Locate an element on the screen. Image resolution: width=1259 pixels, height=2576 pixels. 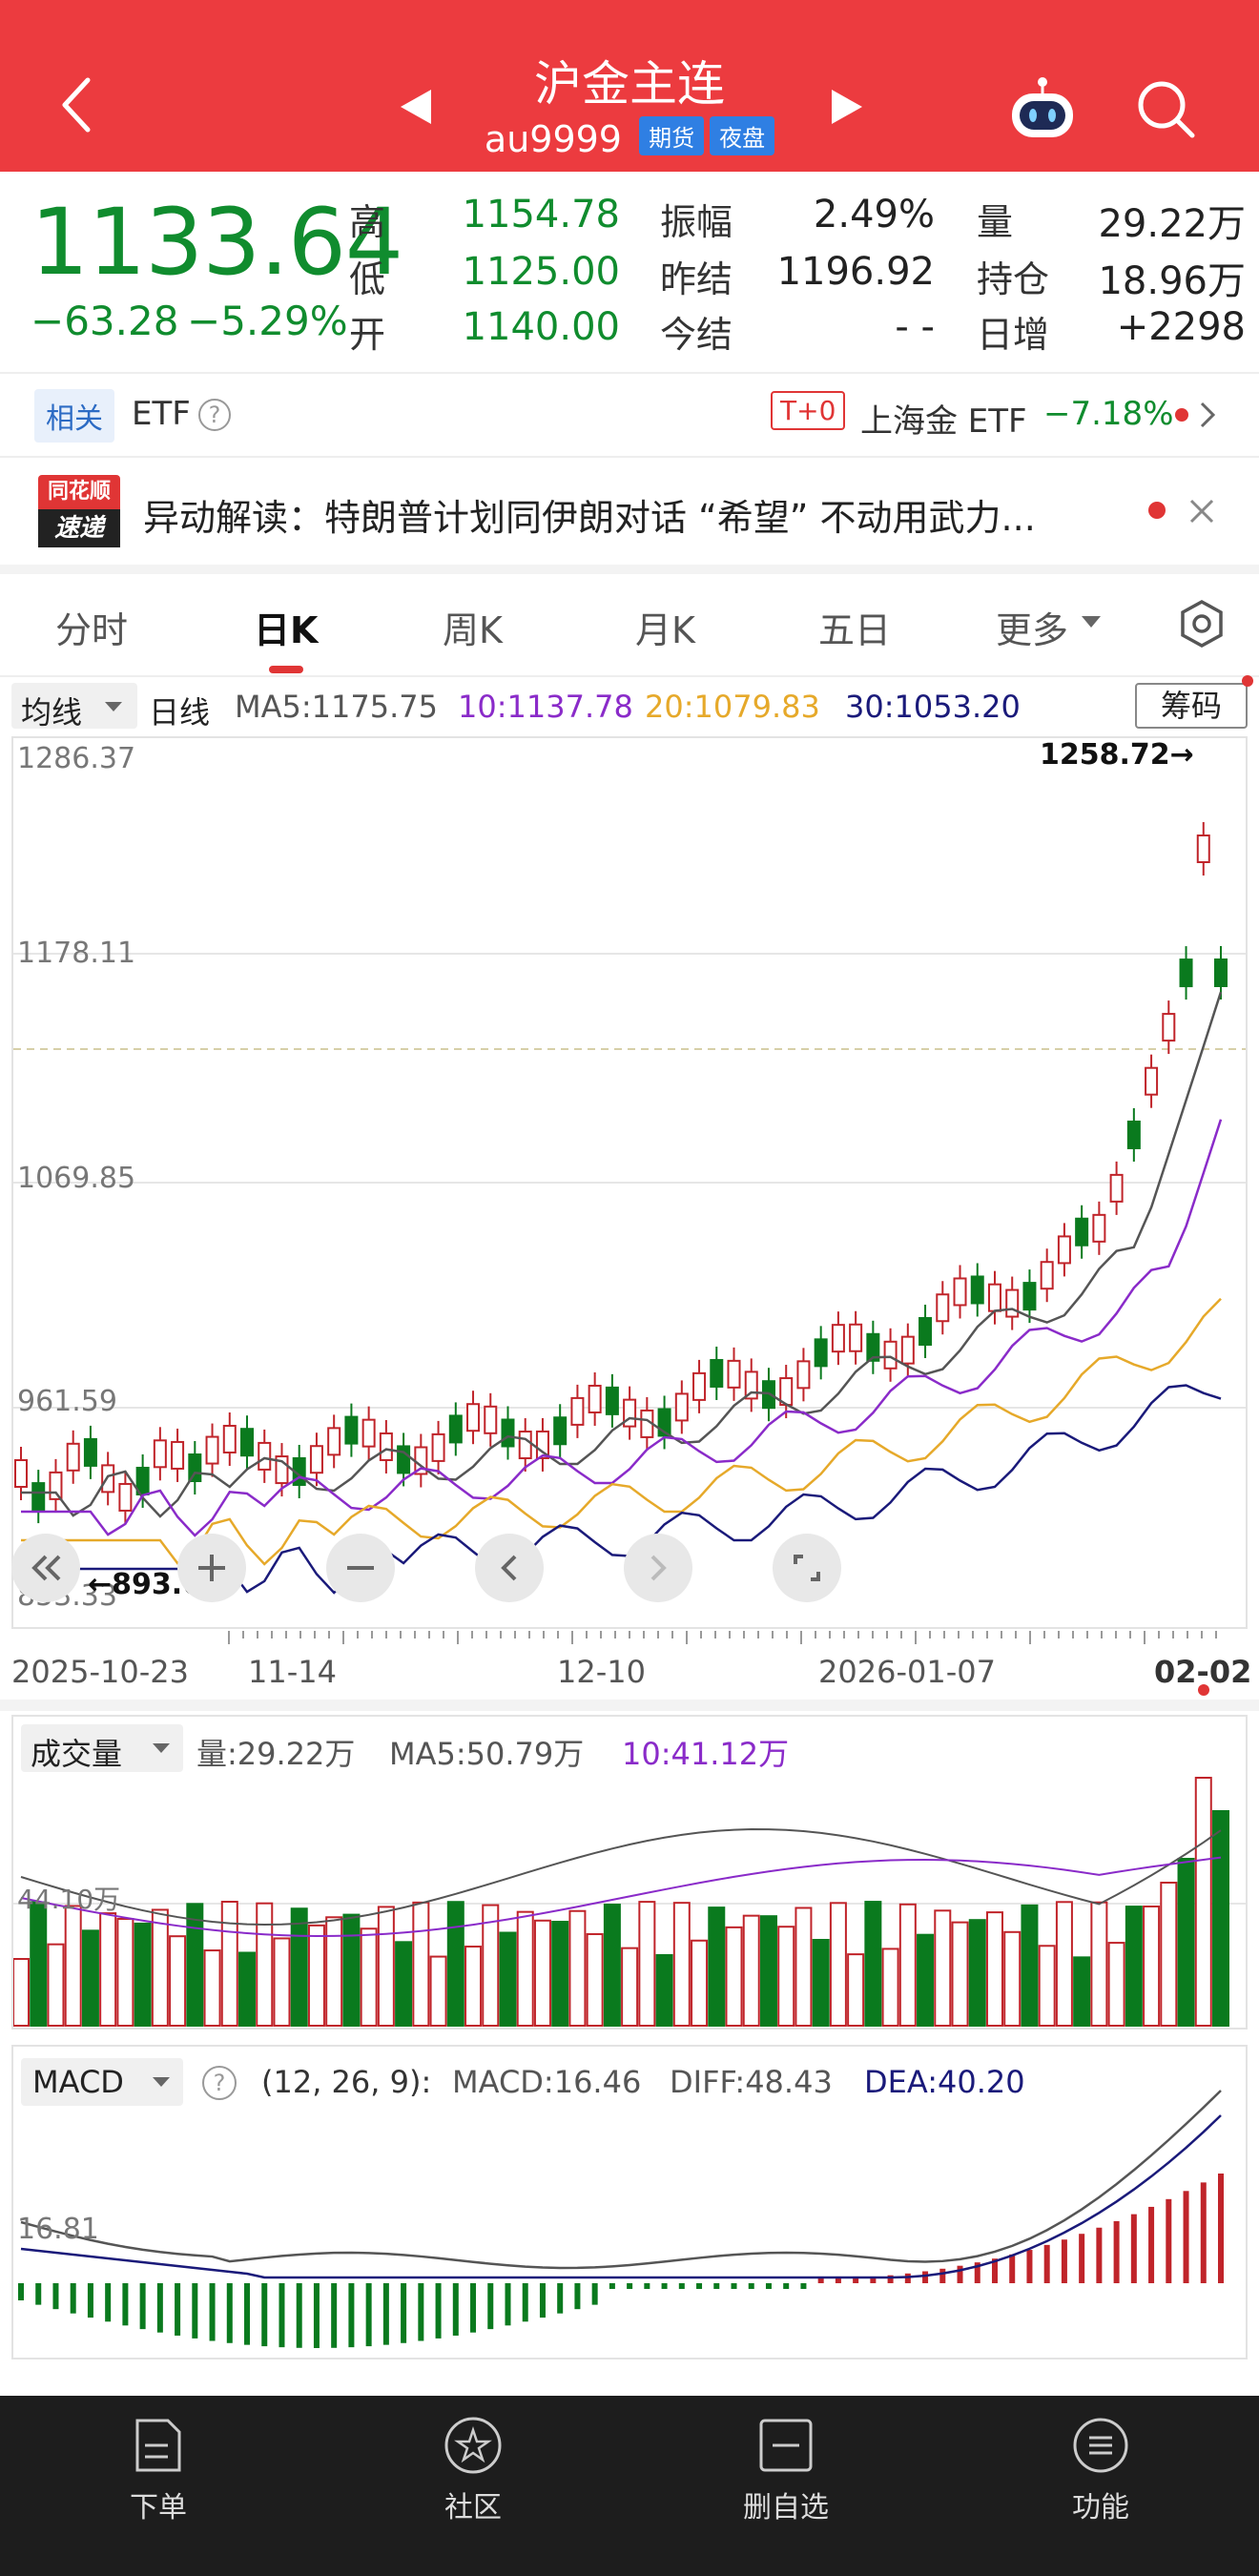
nav-remove-watchlist: 删自选 is located at coordinates (786, 2507).